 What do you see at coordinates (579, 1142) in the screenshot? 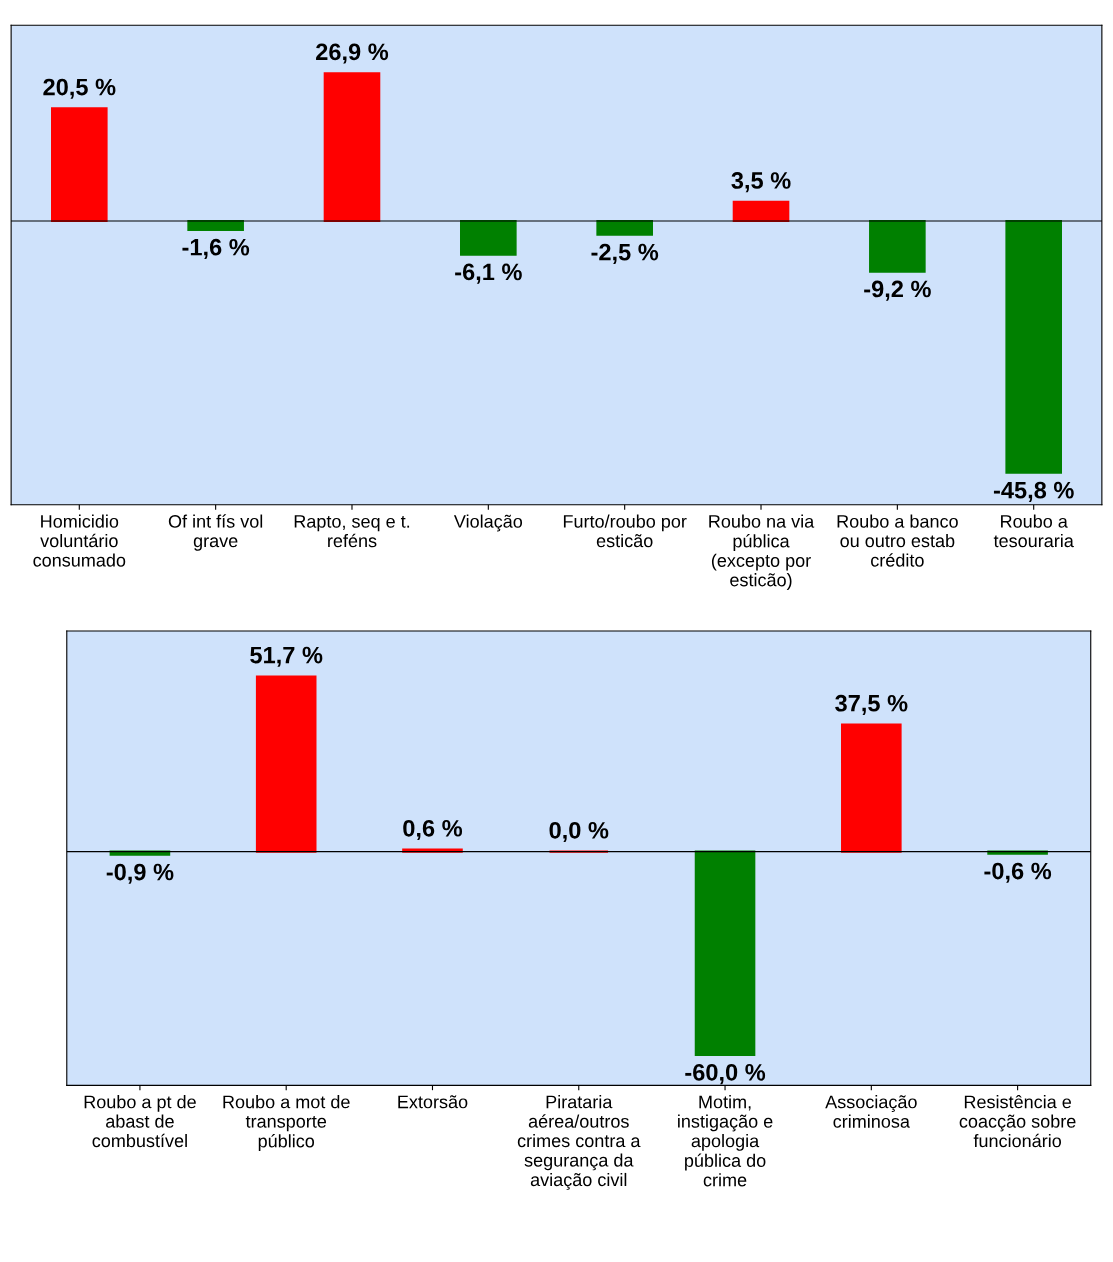
I see `x-tick-label: Pirataria aérea/outros crimes contra a segurança da aviação civil` at bounding box center [579, 1142].